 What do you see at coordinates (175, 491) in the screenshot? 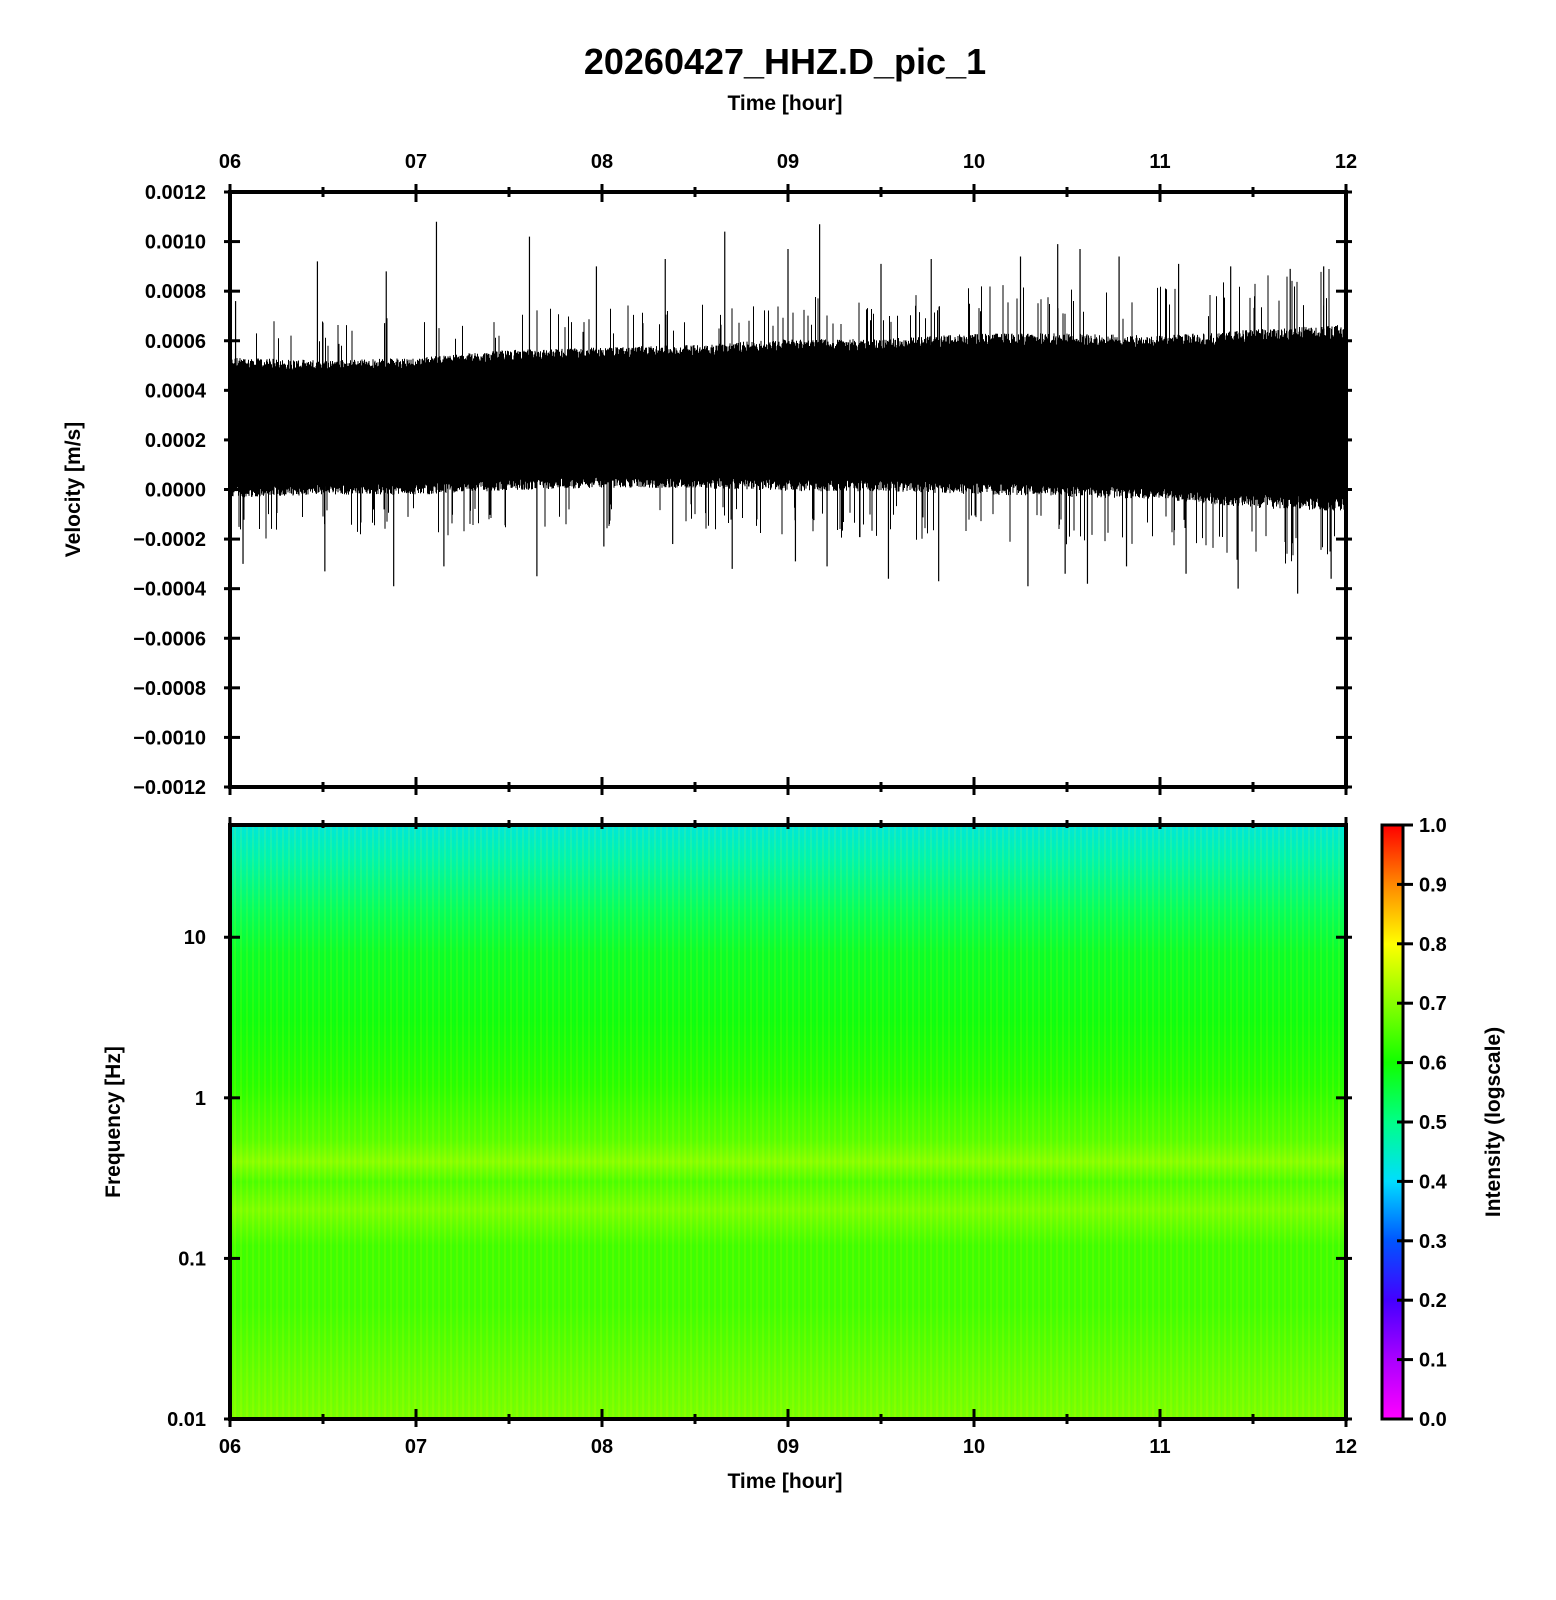
I see `velocity-tick-label: 0.0000` at bounding box center [175, 491].